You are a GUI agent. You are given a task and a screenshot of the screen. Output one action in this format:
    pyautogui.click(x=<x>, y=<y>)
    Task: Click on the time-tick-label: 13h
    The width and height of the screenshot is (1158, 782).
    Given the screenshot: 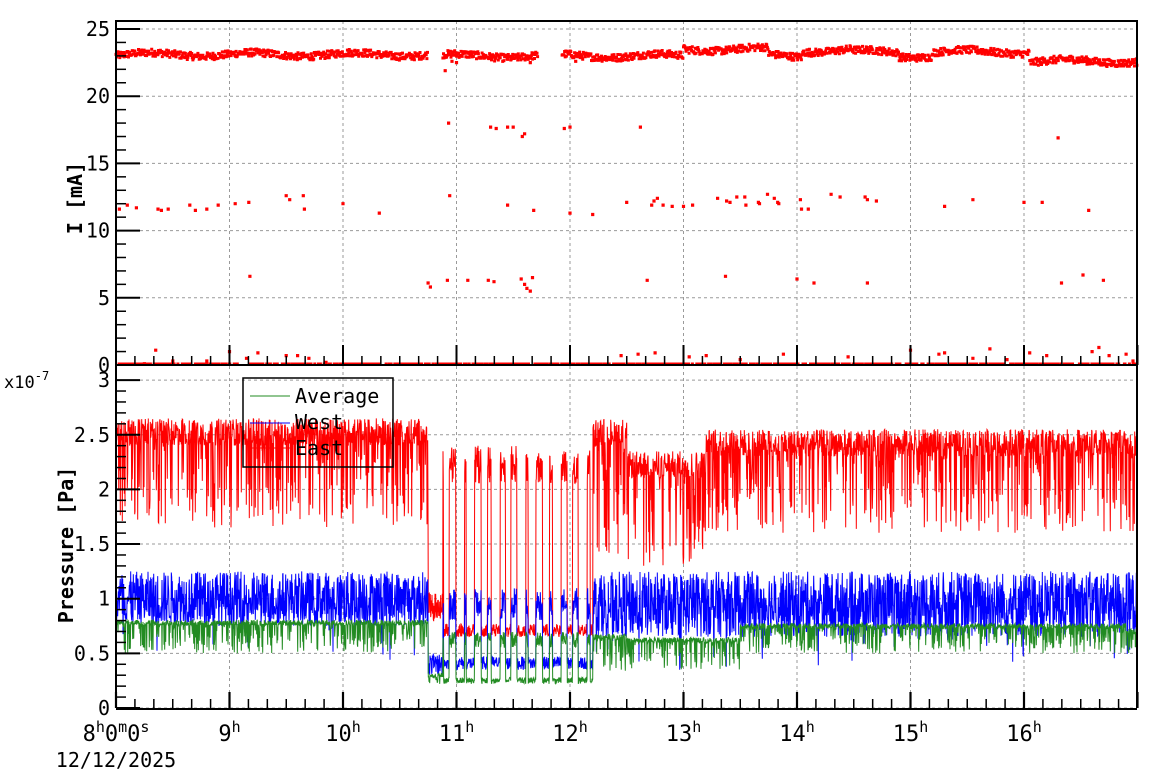 What is the action you would take?
    pyautogui.click(x=684, y=732)
    